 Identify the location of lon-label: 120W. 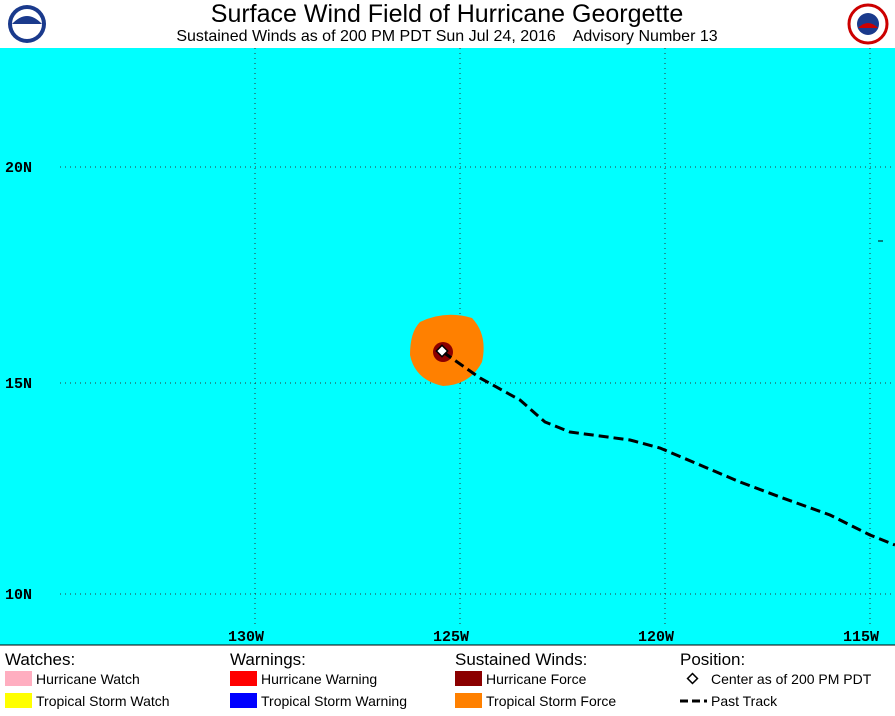
(656, 637).